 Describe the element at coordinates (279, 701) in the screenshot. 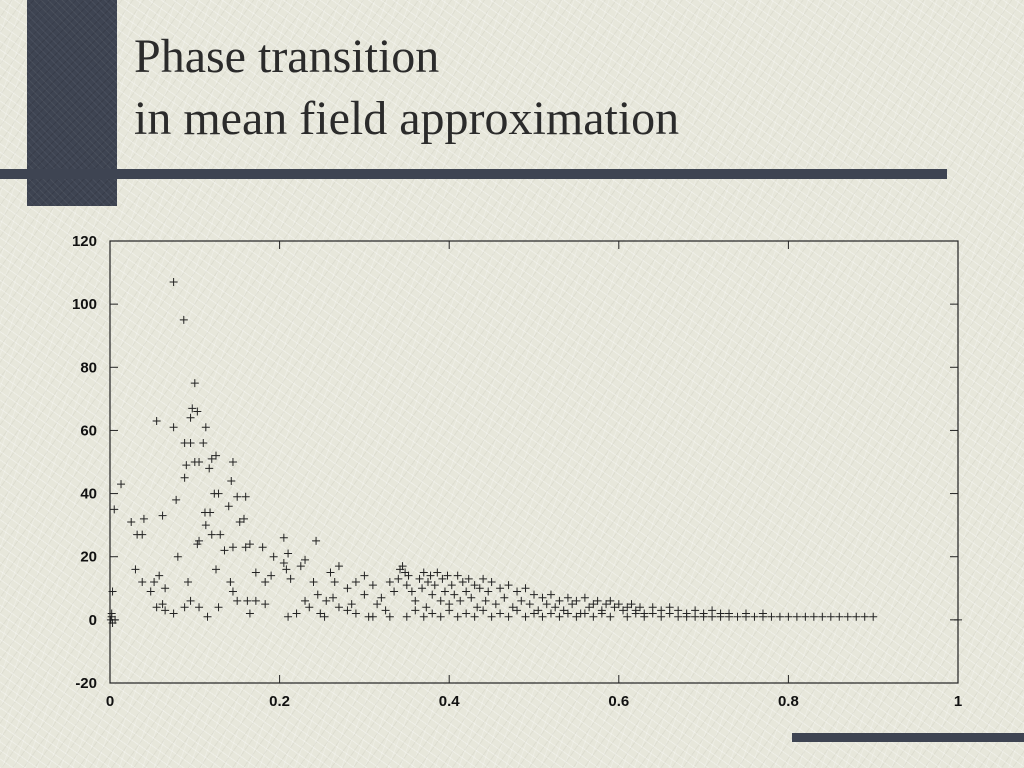

I see `x-tick-label: 0.2` at that location.